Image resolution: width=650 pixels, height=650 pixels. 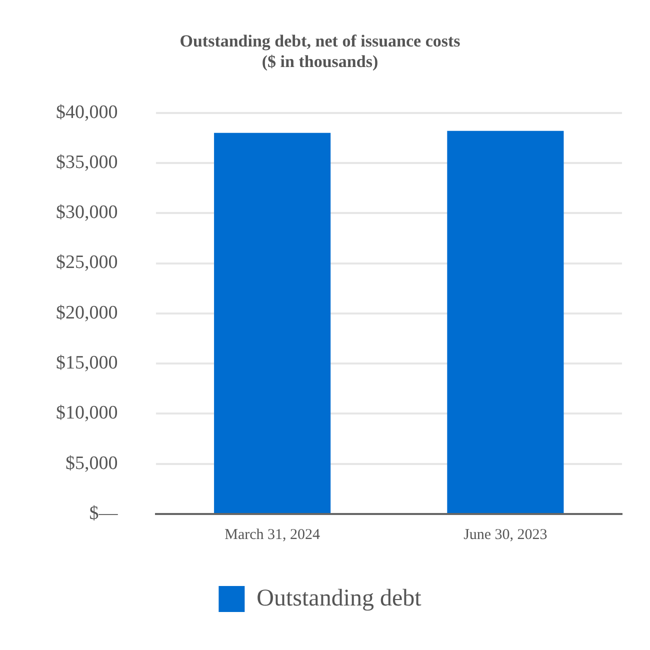 What do you see at coordinates (87, 112) in the screenshot?
I see `y-tick-label: $40,000` at bounding box center [87, 112].